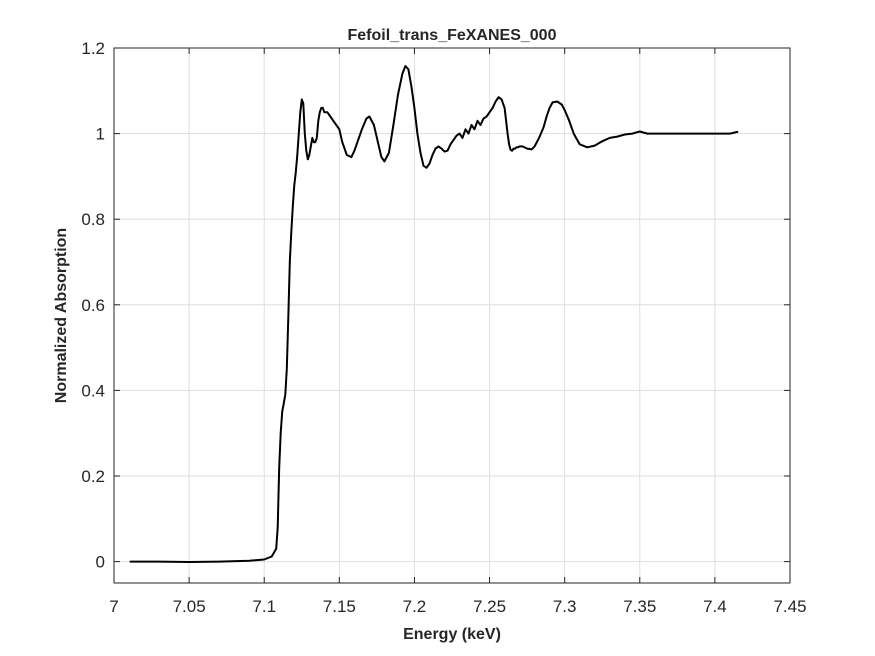 The height and width of the screenshot is (656, 875). Describe the element at coordinates (264, 606) in the screenshot. I see `x-tick-label: 7.1` at that location.